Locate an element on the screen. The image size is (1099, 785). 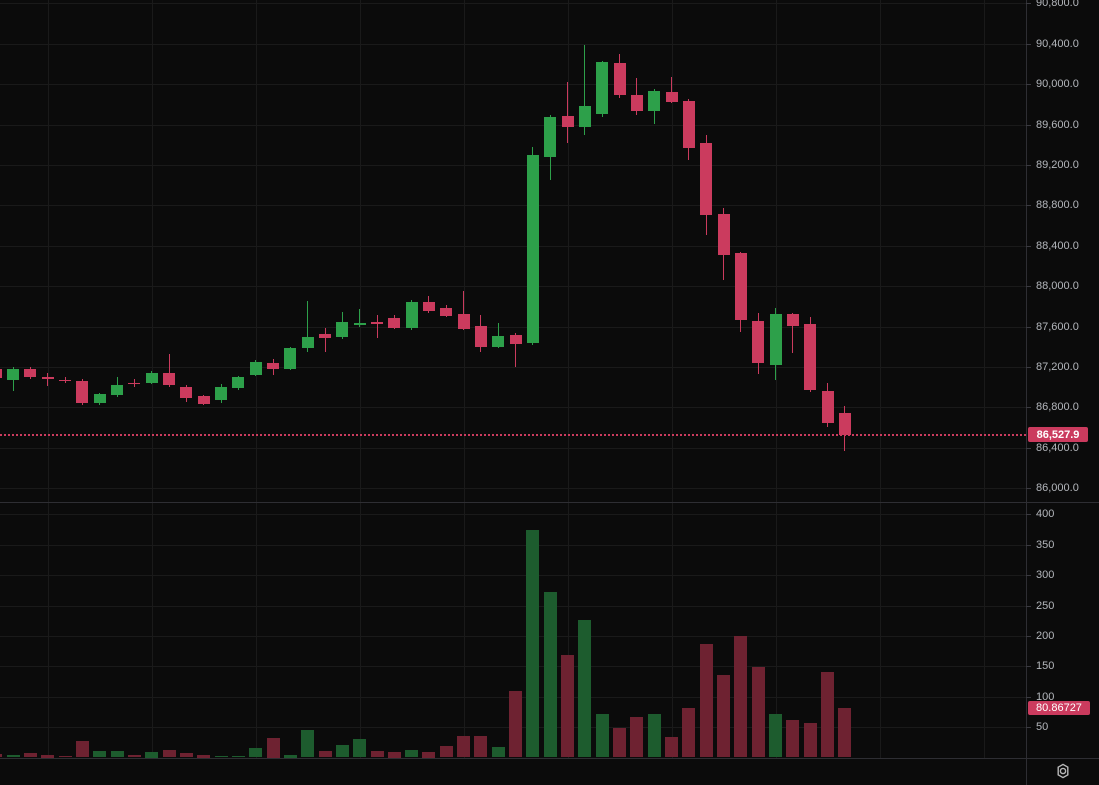
volume-axis-label: 50 is located at coordinates (1042, 727).